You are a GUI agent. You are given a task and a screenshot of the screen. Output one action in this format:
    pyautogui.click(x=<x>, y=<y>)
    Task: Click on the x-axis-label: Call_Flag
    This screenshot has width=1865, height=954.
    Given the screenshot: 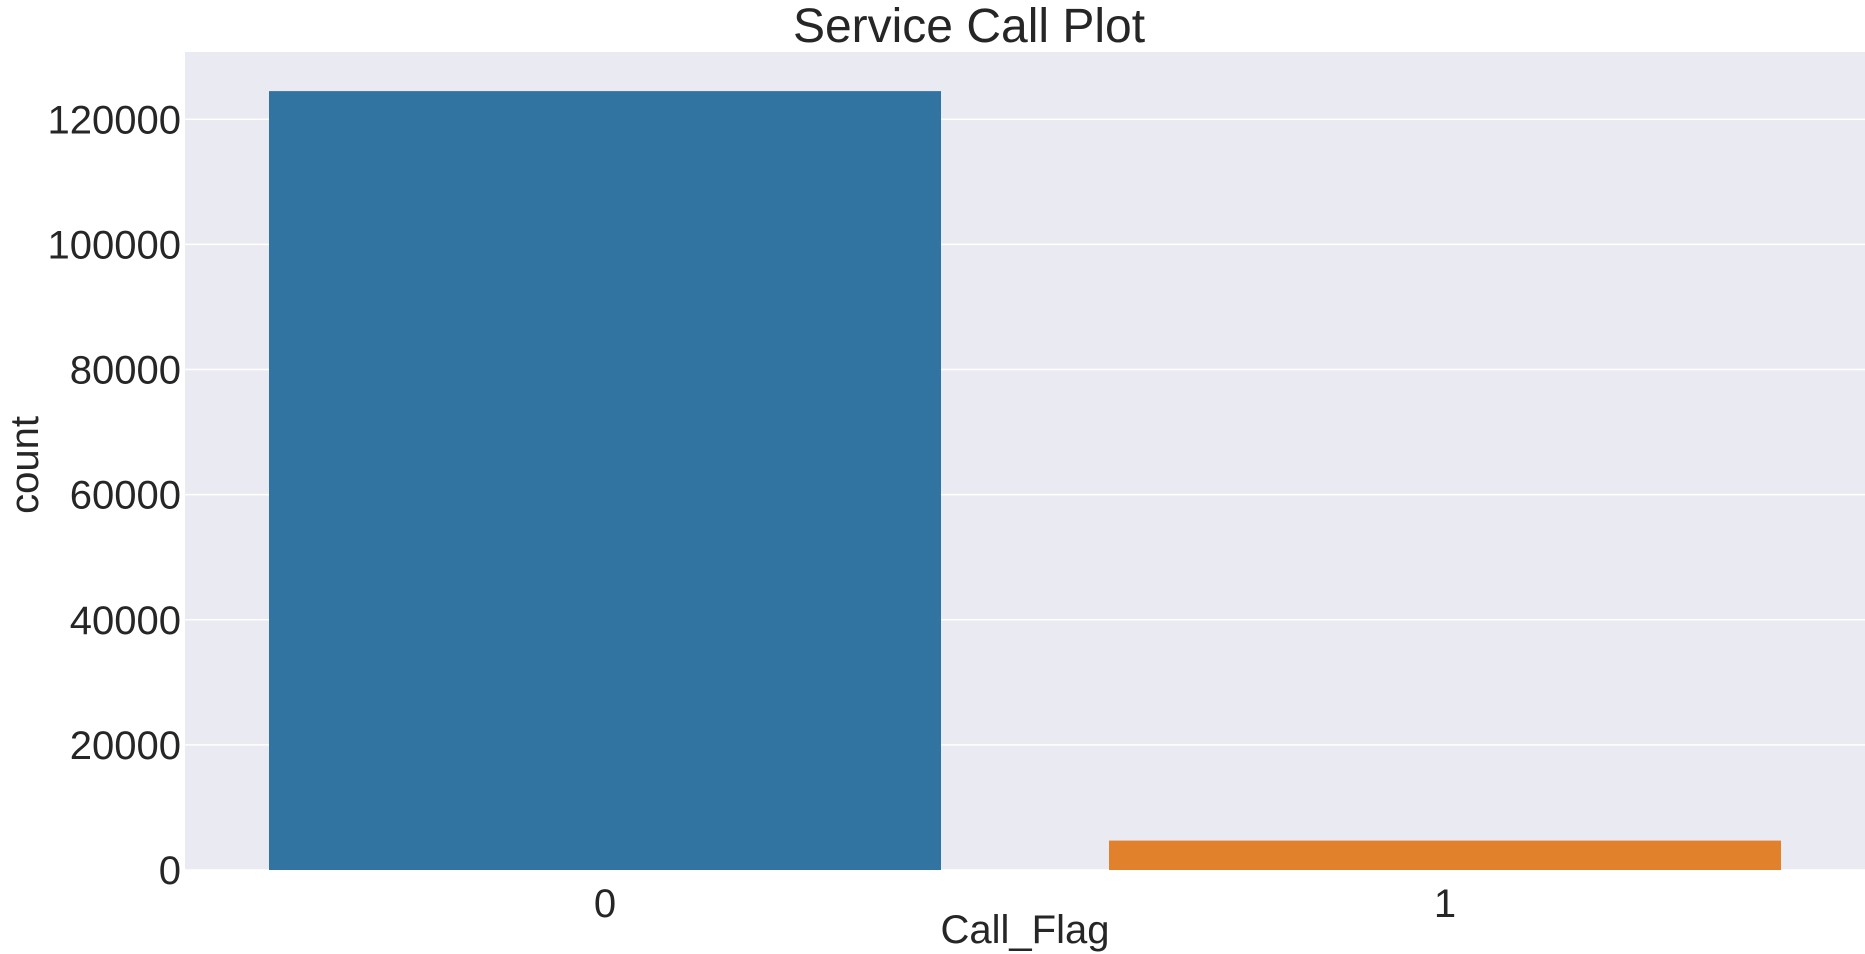 What is the action you would take?
    pyautogui.click(x=1025, y=930)
    